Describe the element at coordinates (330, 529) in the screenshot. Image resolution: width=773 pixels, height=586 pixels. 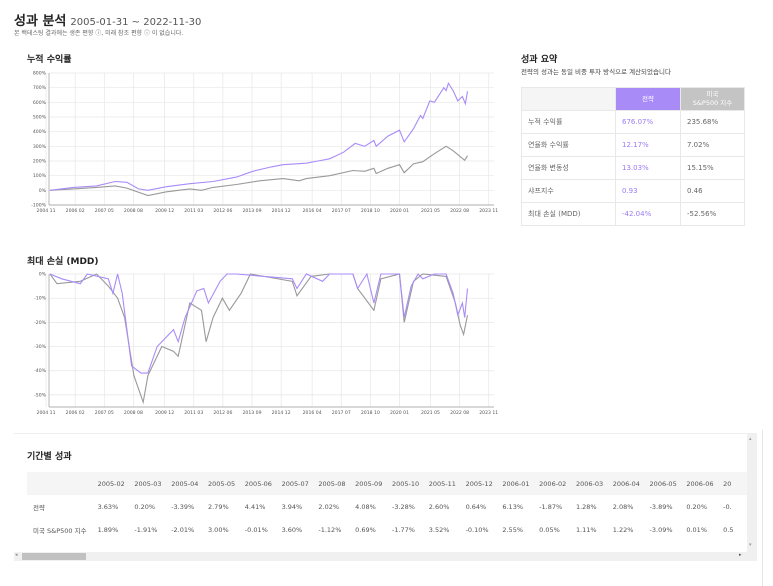
I see `period-value: -1.12%` at that location.